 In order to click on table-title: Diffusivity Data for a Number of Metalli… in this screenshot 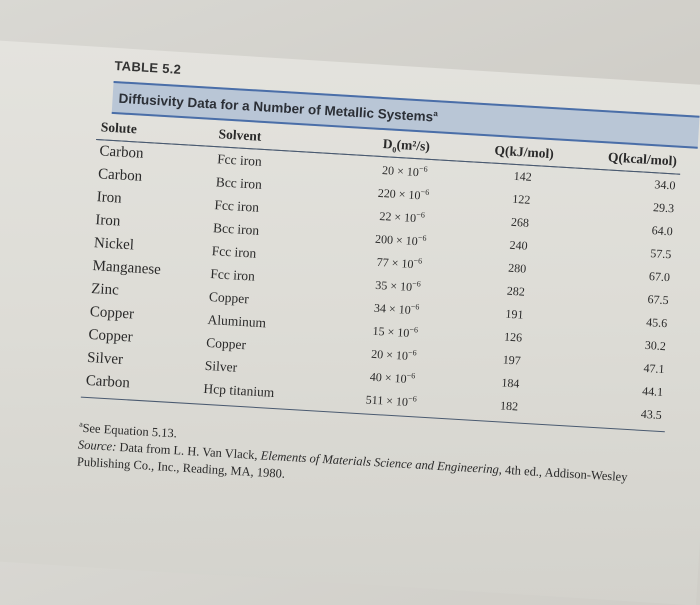, I will do `click(276, 107)`.